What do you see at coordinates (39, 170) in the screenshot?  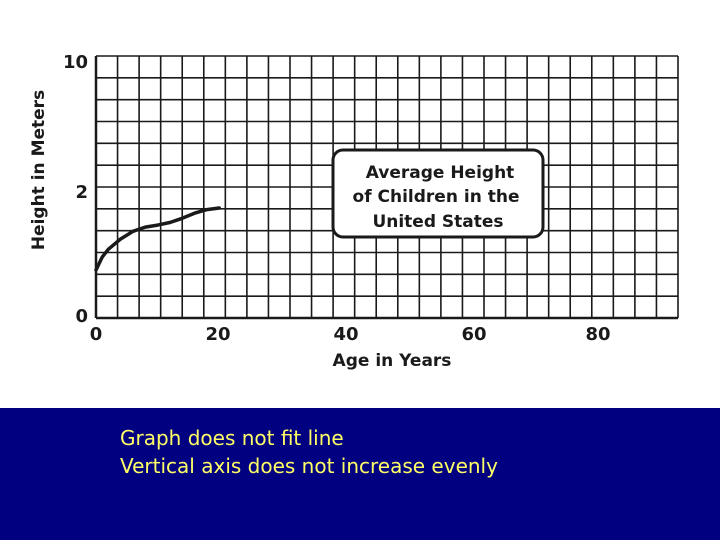 I see `y-axis-title: Height in Meters` at bounding box center [39, 170].